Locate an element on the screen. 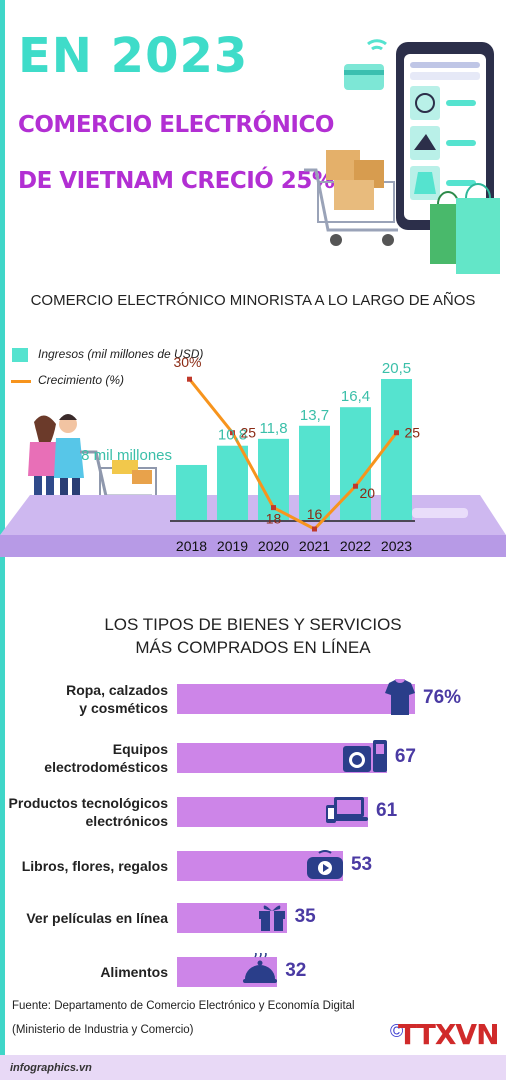 This screenshot has height=1080, width=506. category-label: Equipos electrodomésticos is located at coordinates (106, 758).